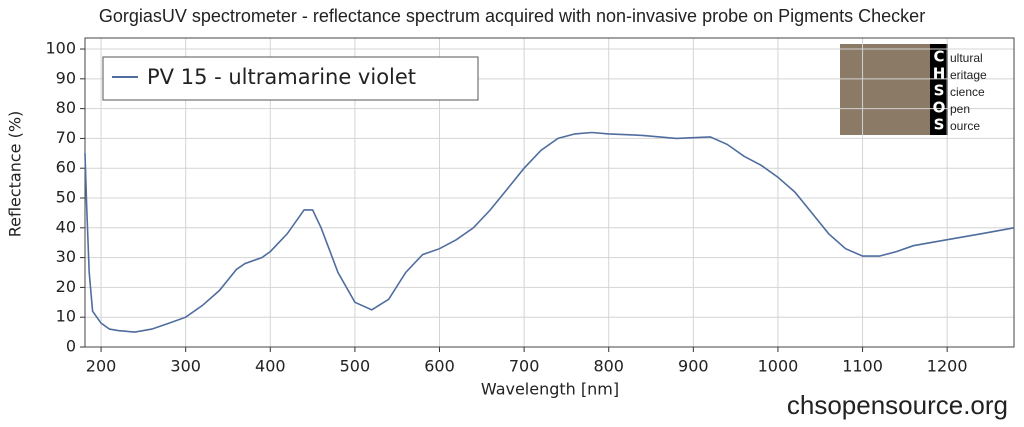 The height and width of the screenshot is (427, 1024). Describe the element at coordinates (66, 286) in the screenshot. I see `y-tick-label: 20` at that location.